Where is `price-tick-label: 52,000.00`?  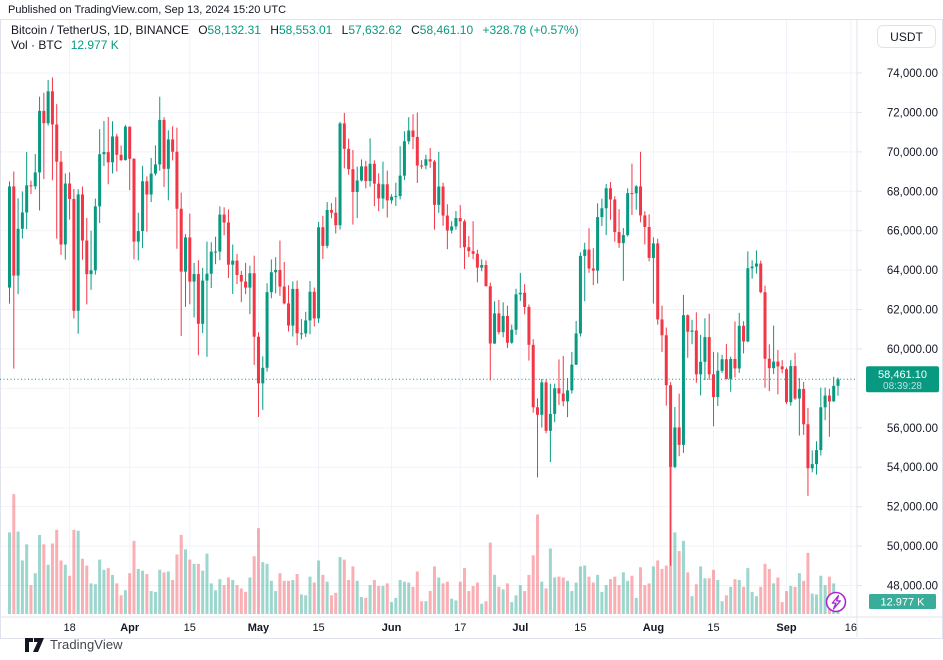
price-tick-label: 52,000.00 is located at coordinates (912, 508).